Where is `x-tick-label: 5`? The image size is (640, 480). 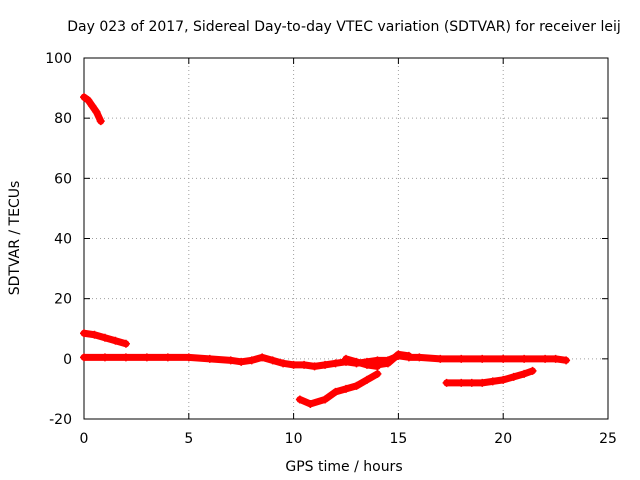 x-tick-label: 5 is located at coordinates (188, 439).